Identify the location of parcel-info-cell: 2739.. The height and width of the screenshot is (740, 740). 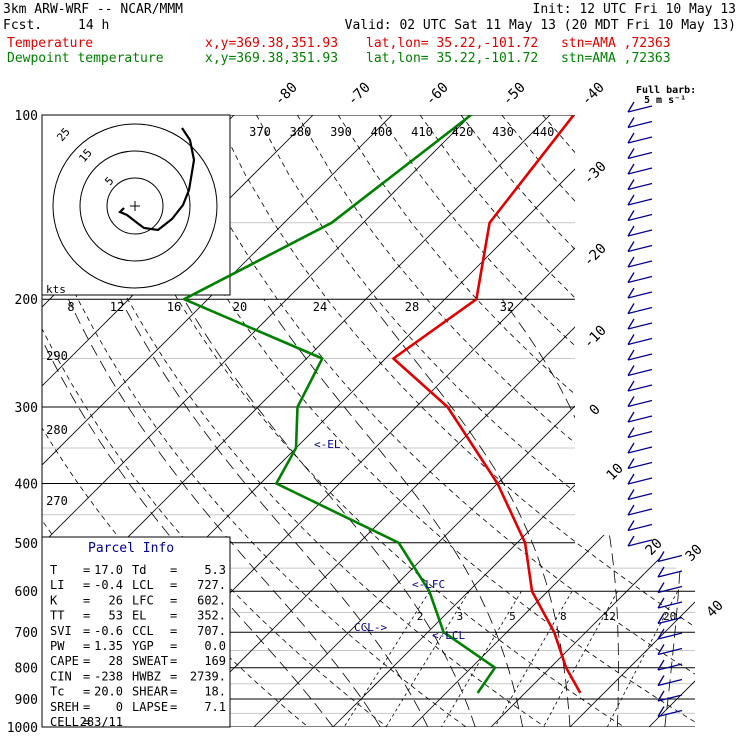
(208, 676).